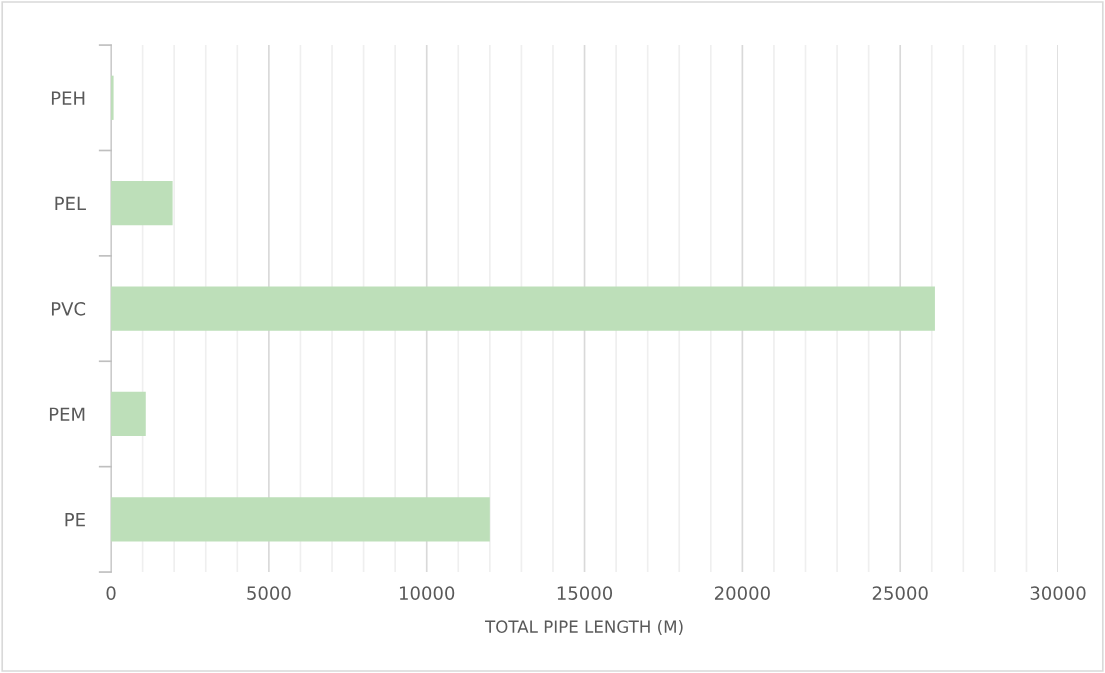  What do you see at coordinates (269, 593) in the screenshot?
I see `x-tick-label: 5000` at bounding box center [269, 593].